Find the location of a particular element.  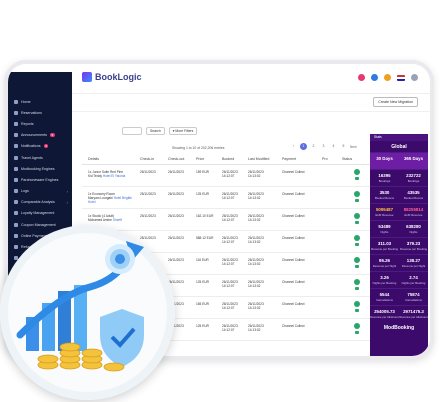

sidebar-item: Parahoneware Engines is located at coordinates (40, 179).